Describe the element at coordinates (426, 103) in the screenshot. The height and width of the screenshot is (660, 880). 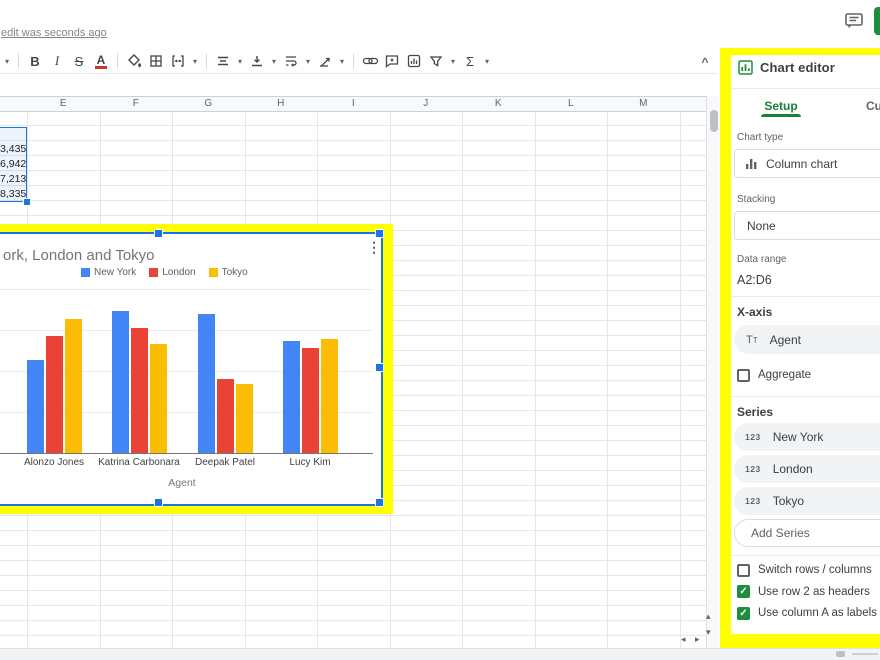
I see `column-header-J: J` at that location.